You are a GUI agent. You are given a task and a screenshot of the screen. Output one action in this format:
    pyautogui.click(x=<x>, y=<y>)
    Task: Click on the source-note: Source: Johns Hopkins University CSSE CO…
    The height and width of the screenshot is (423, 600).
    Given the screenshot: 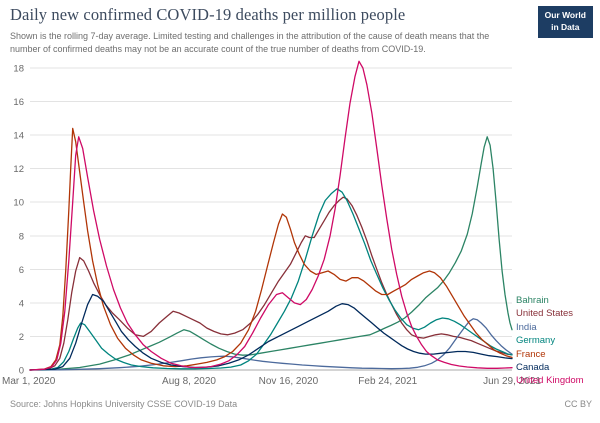 What is the action you would take?
    pyautogui.click(x=124, y=404)
    